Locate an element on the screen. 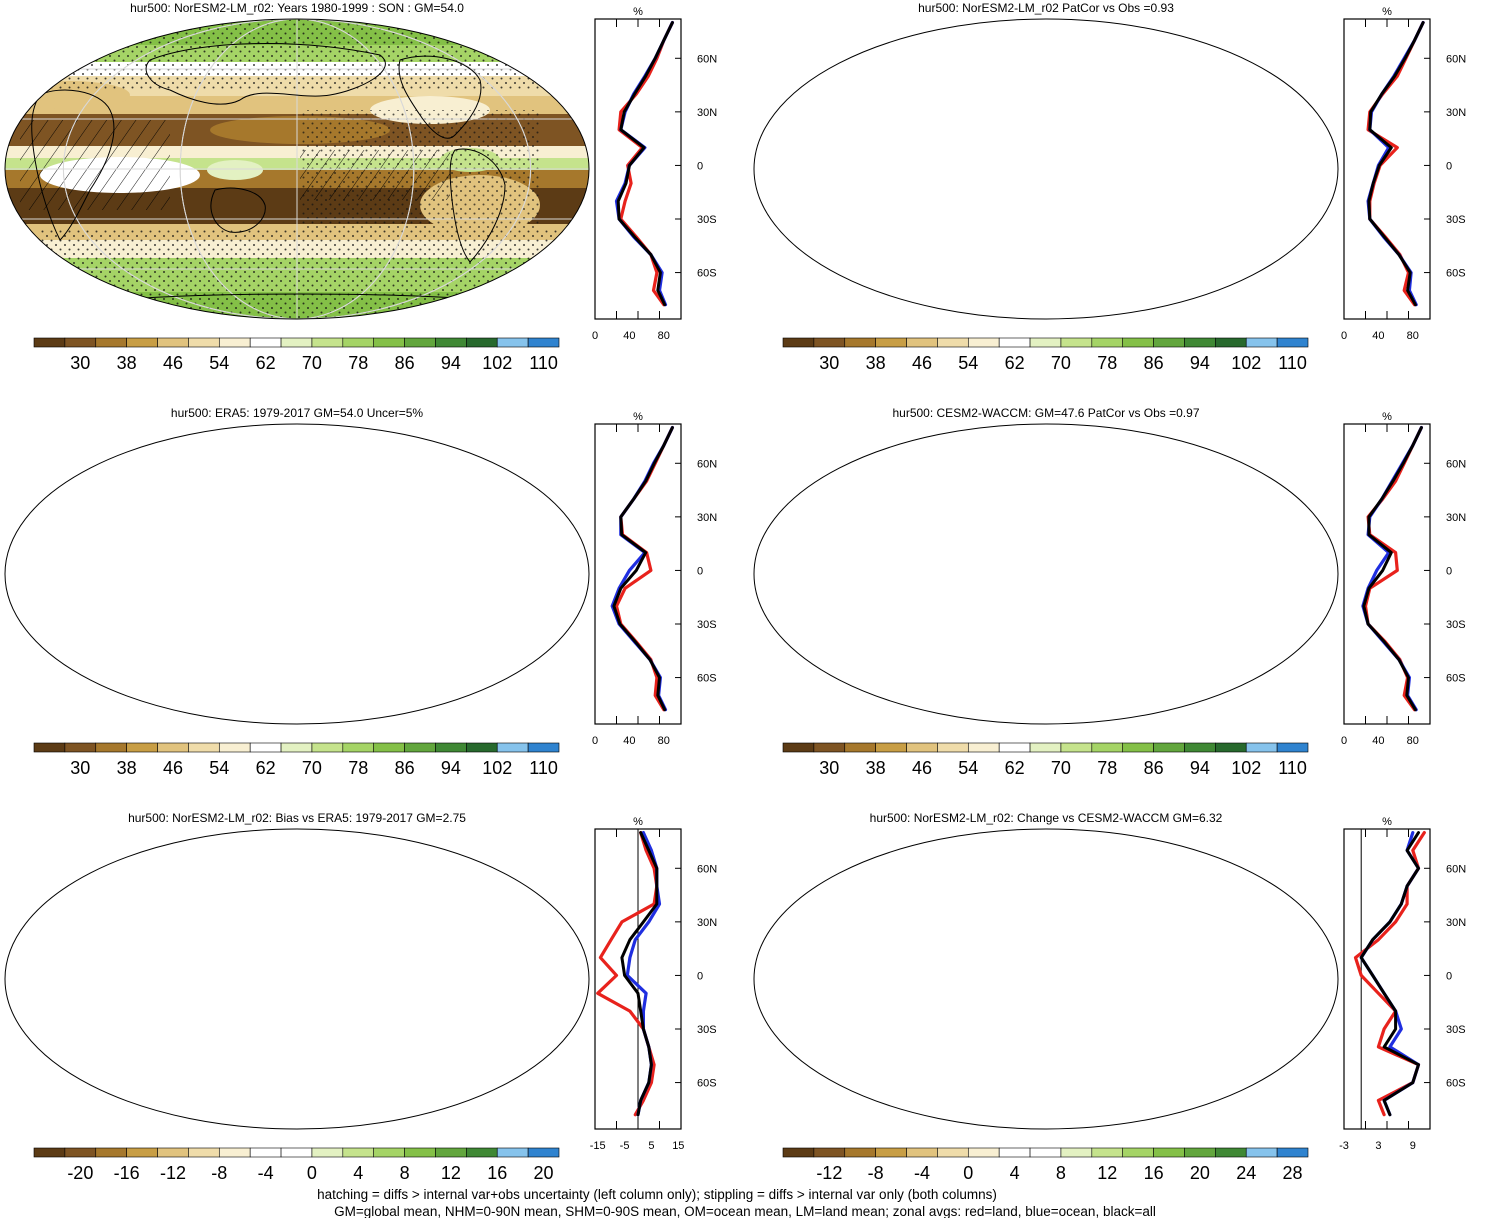  zonal-x-tick-label: 9 is located at coordinates (1413, 1146).